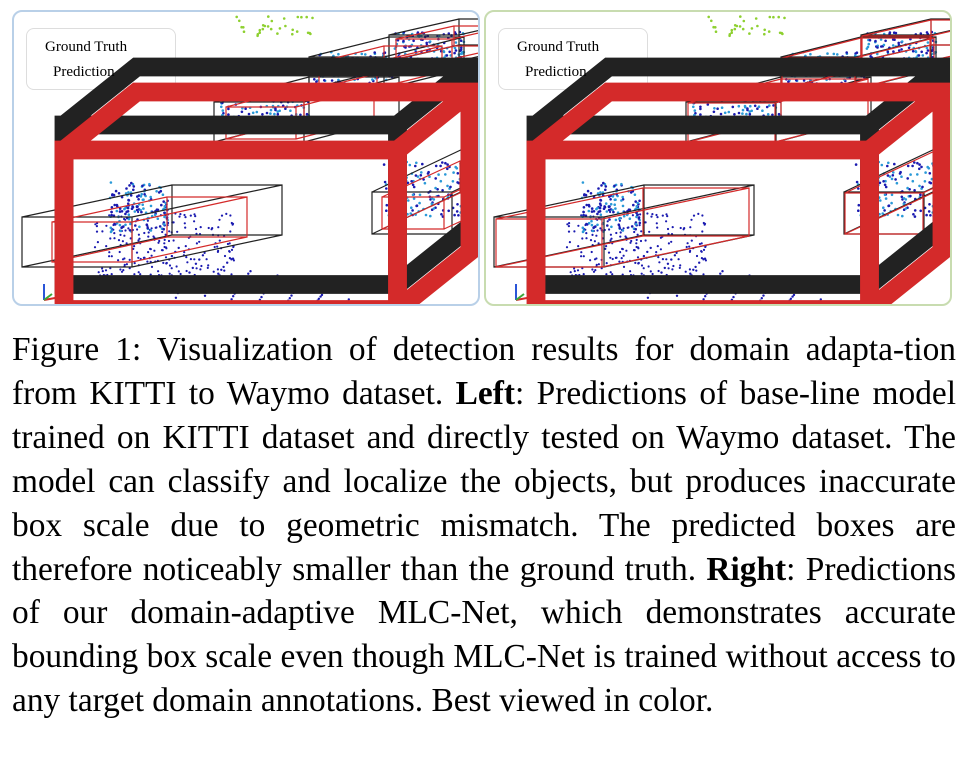 The image size is (963, 770). What do you see at coordinates (558, 46) in the screenshot?
I see `legend-ground-truth-label: Ground Truth` at bounding box center [558, 46].